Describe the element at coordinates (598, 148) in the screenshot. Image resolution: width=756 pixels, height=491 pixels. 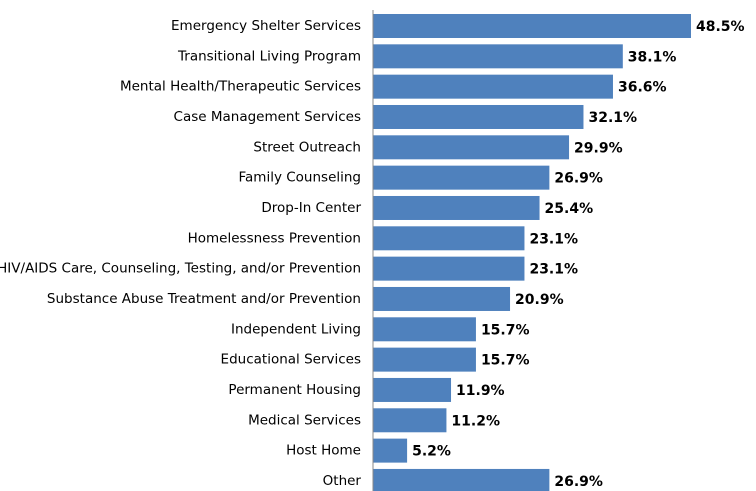
I see `value-label: 29.9%` at that location.